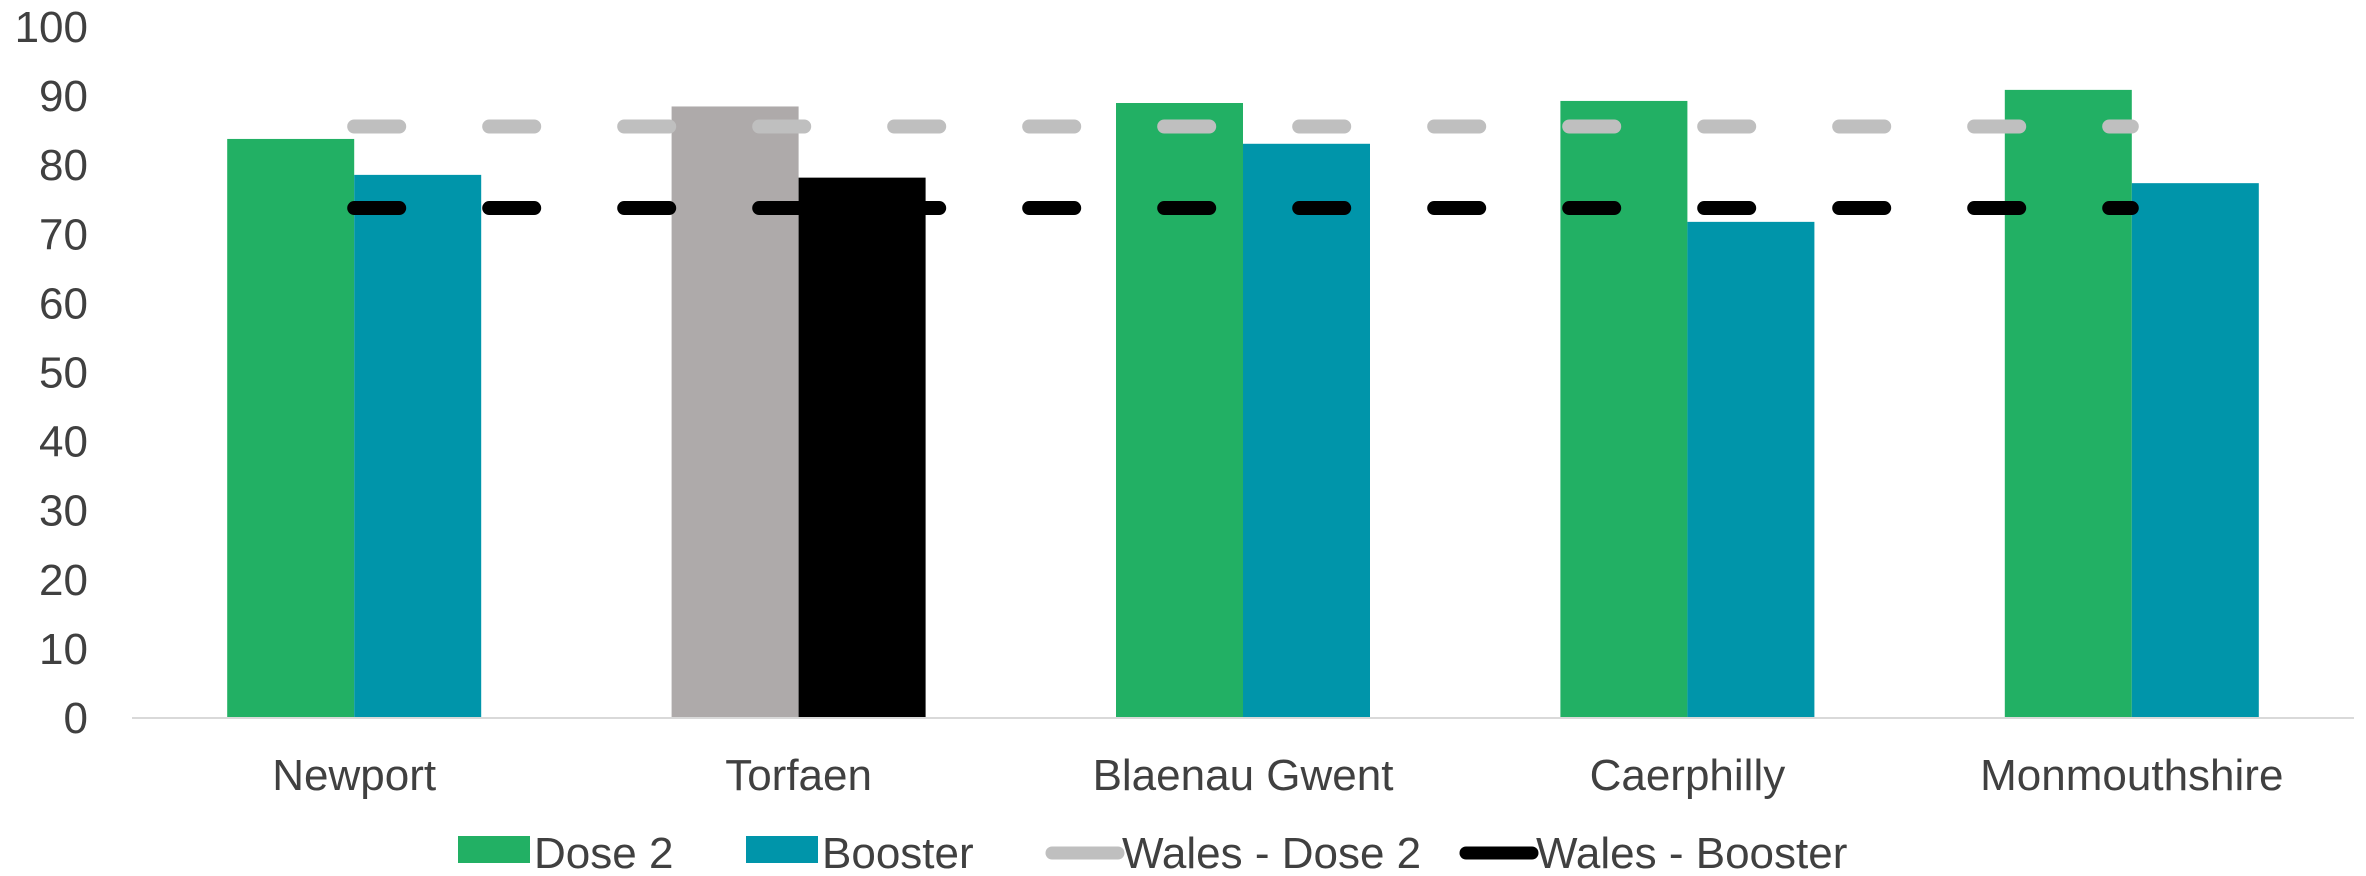  What do you see at coordinates (63, 96) in the screenshot?
I see `y-tick-label: 90` at bounding box center [63, 96].